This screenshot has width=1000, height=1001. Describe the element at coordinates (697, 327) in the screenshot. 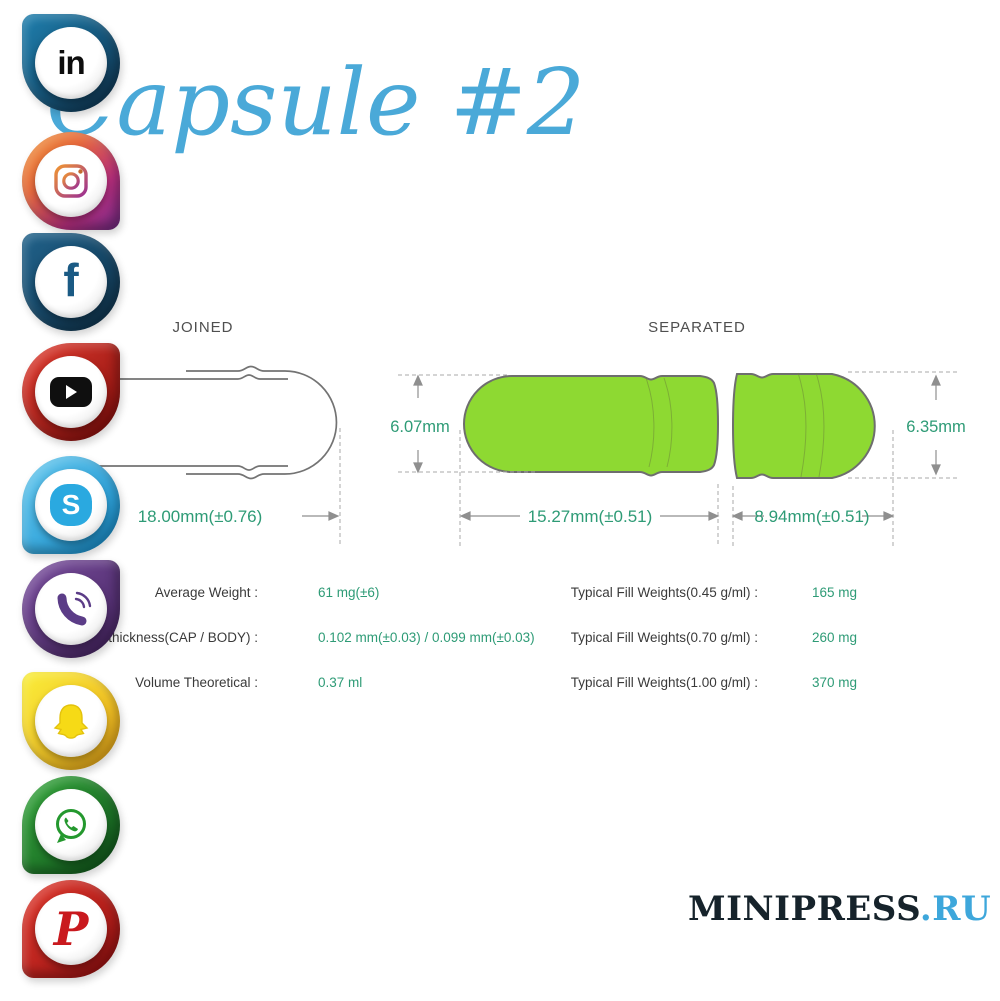

I see `separated-label: SEPARATED` at that location.